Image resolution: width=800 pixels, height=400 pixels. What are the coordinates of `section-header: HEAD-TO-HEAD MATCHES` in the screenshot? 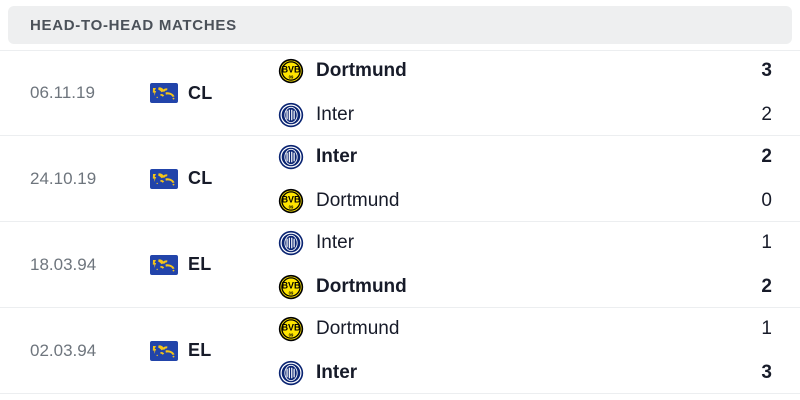 It's located at (400, 25).